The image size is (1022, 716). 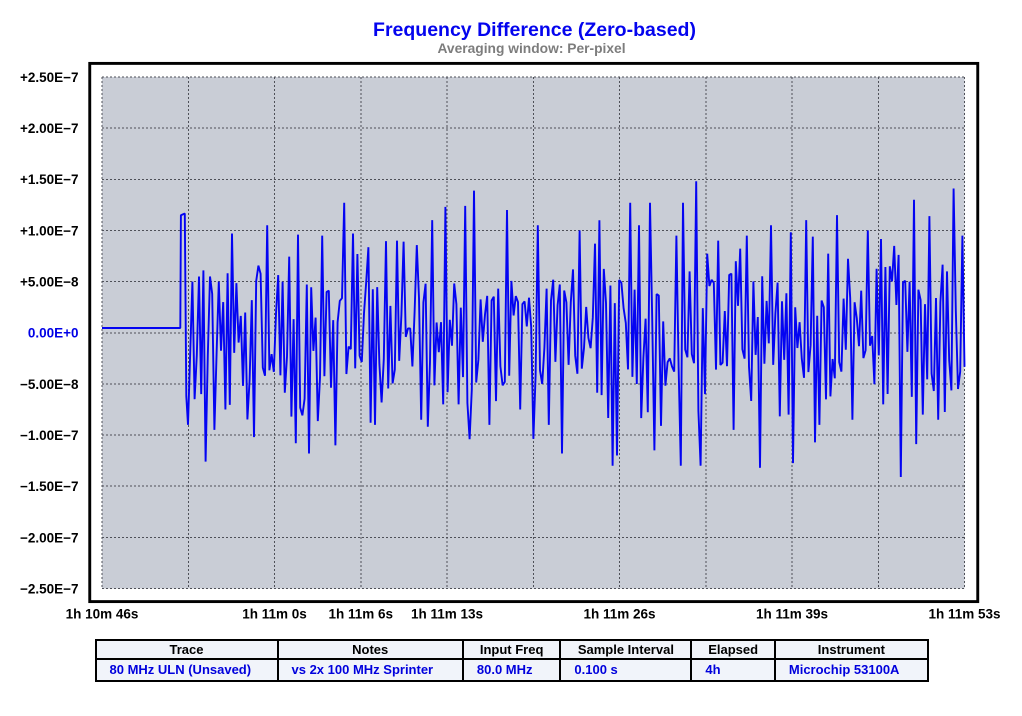 What do you see at coordinates (964, 614) in the screenshot?
I see `svg-text: 1h 11m 53s` at bounding box center [964, 614].